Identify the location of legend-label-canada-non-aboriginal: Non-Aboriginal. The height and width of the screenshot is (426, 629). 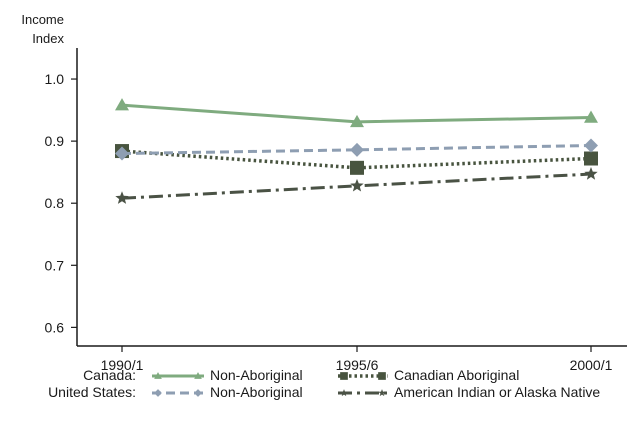
(256, 375).